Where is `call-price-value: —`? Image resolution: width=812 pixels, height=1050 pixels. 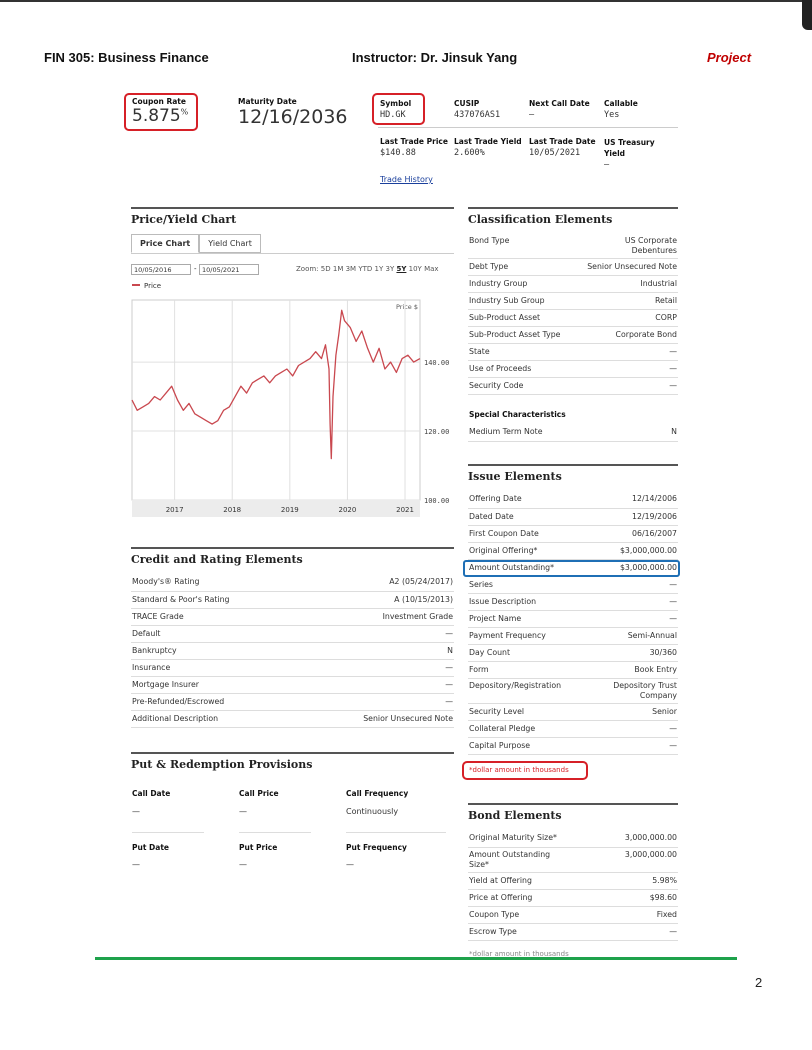 call-price-value: — is located at coordinates (243, 811).